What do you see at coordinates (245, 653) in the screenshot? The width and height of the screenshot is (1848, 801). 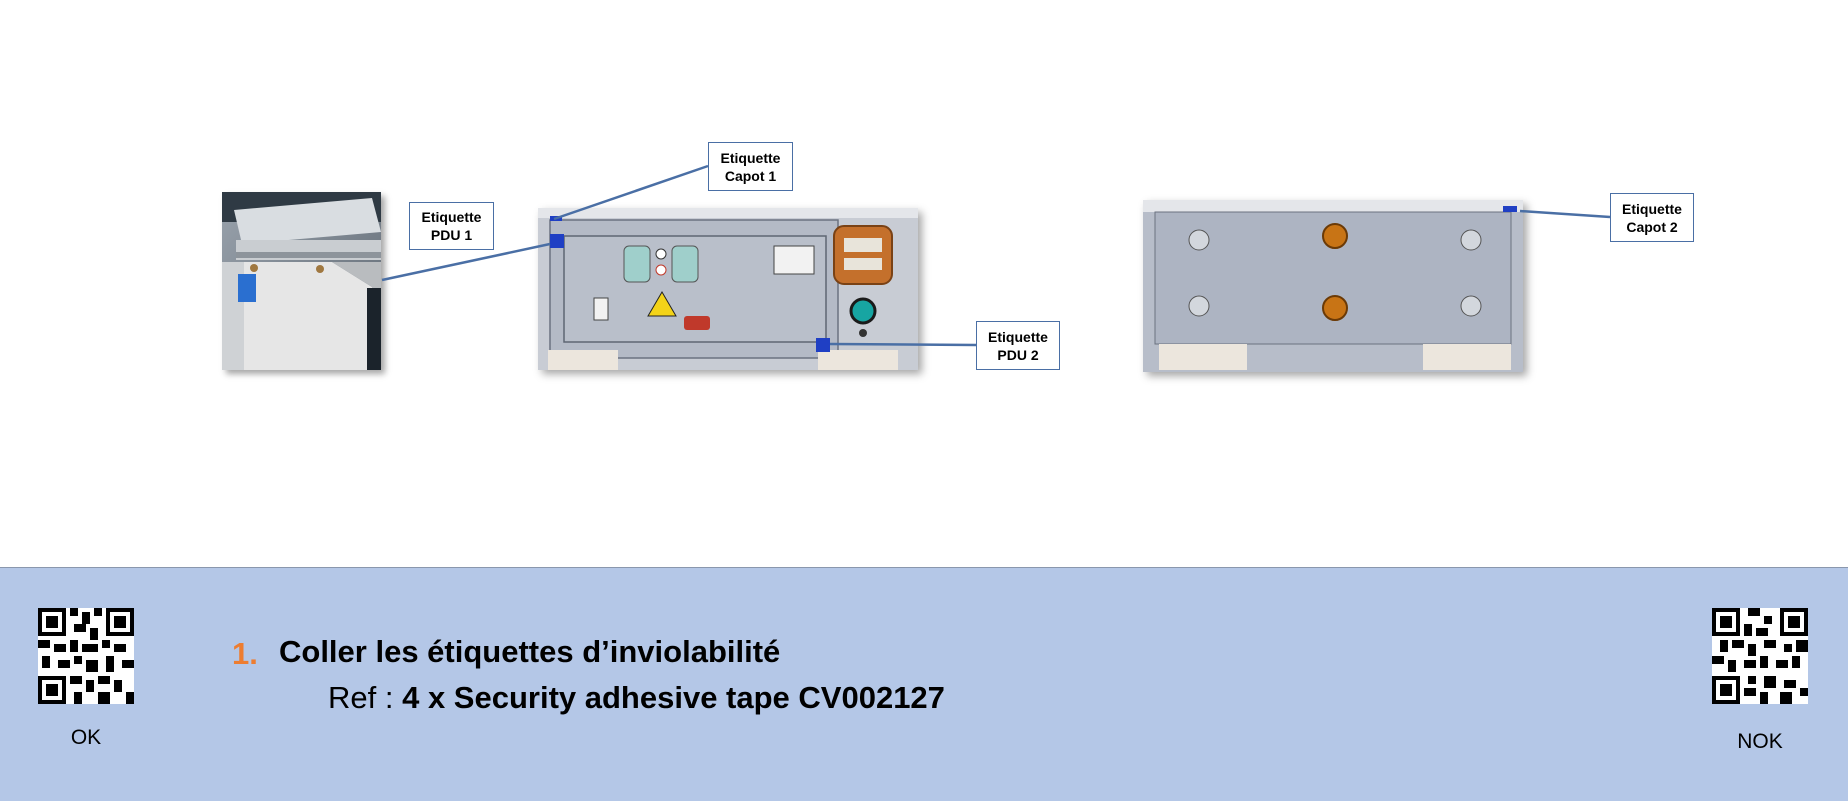 I see `step-number: 1.` at bounding box center [245, 653].